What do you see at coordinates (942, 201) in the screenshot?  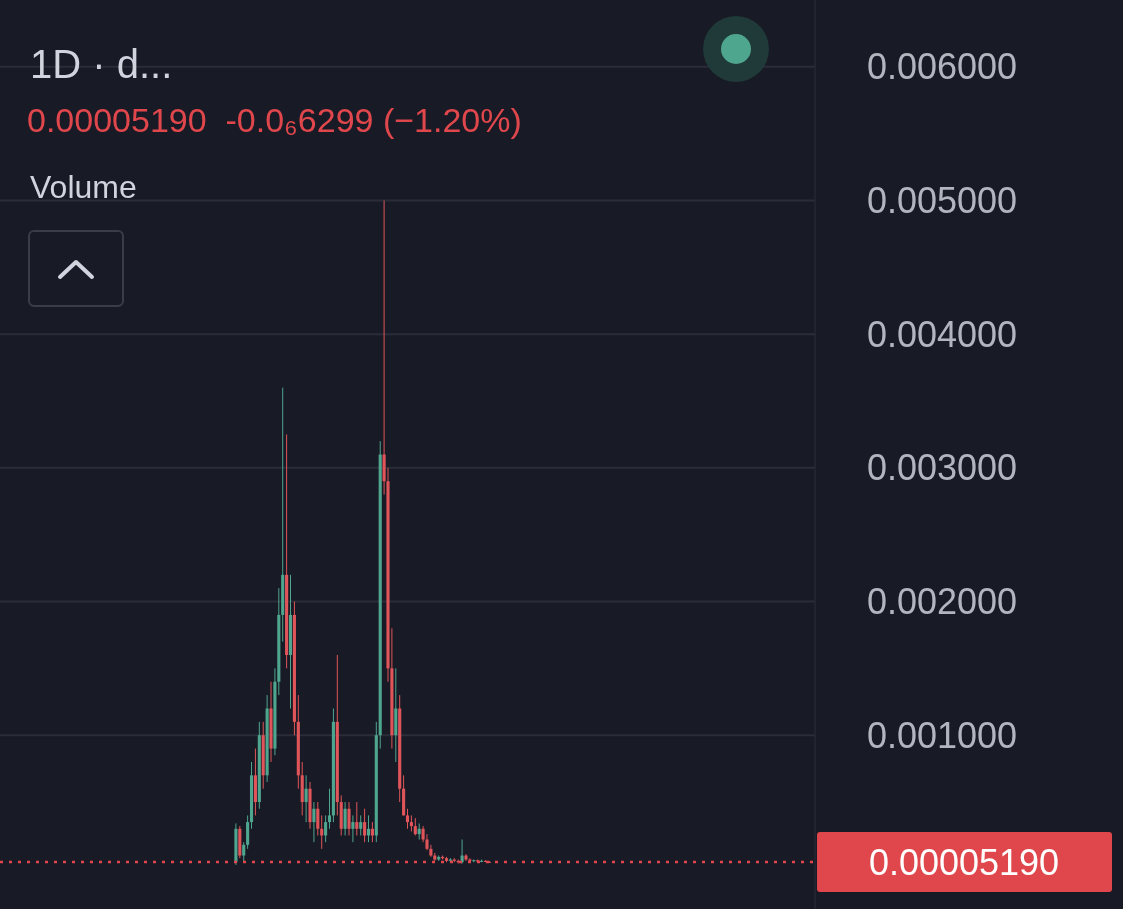 I see `y-tick-label: 0.005000` at bounding box center [942, 201].